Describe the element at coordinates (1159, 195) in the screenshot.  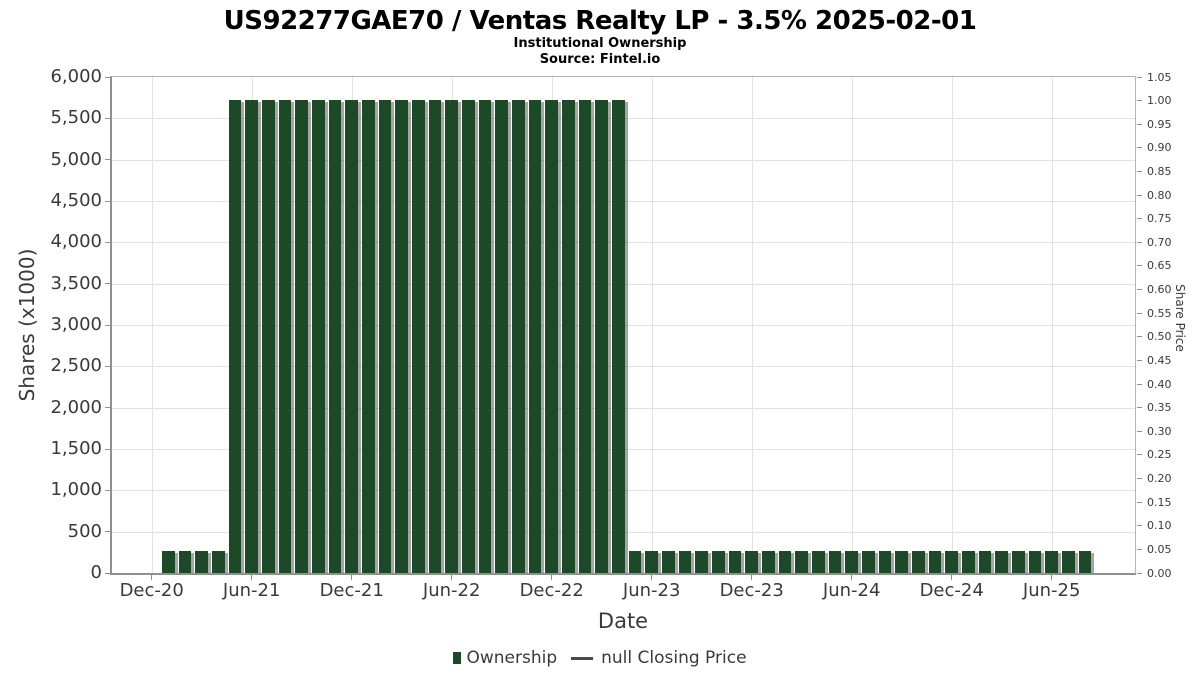
I see `right-axis-tick-label: 0.80` at that location.